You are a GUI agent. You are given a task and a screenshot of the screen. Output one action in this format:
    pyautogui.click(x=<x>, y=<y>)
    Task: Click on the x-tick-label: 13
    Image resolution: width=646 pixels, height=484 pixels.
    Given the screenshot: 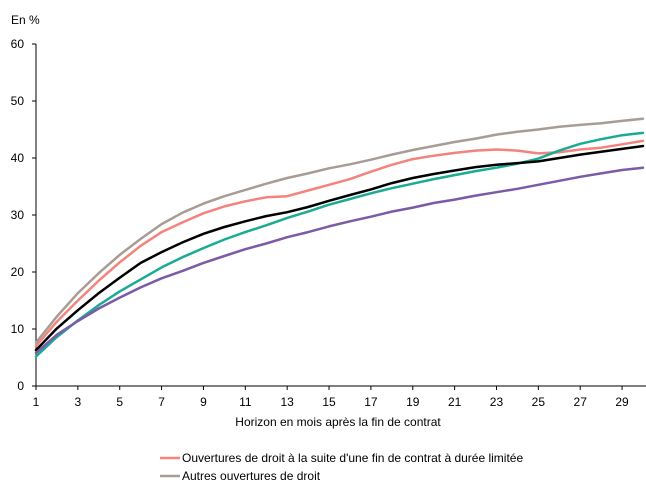 What is the action you would take?
    pyautogui.click(x=287, y=402)
    